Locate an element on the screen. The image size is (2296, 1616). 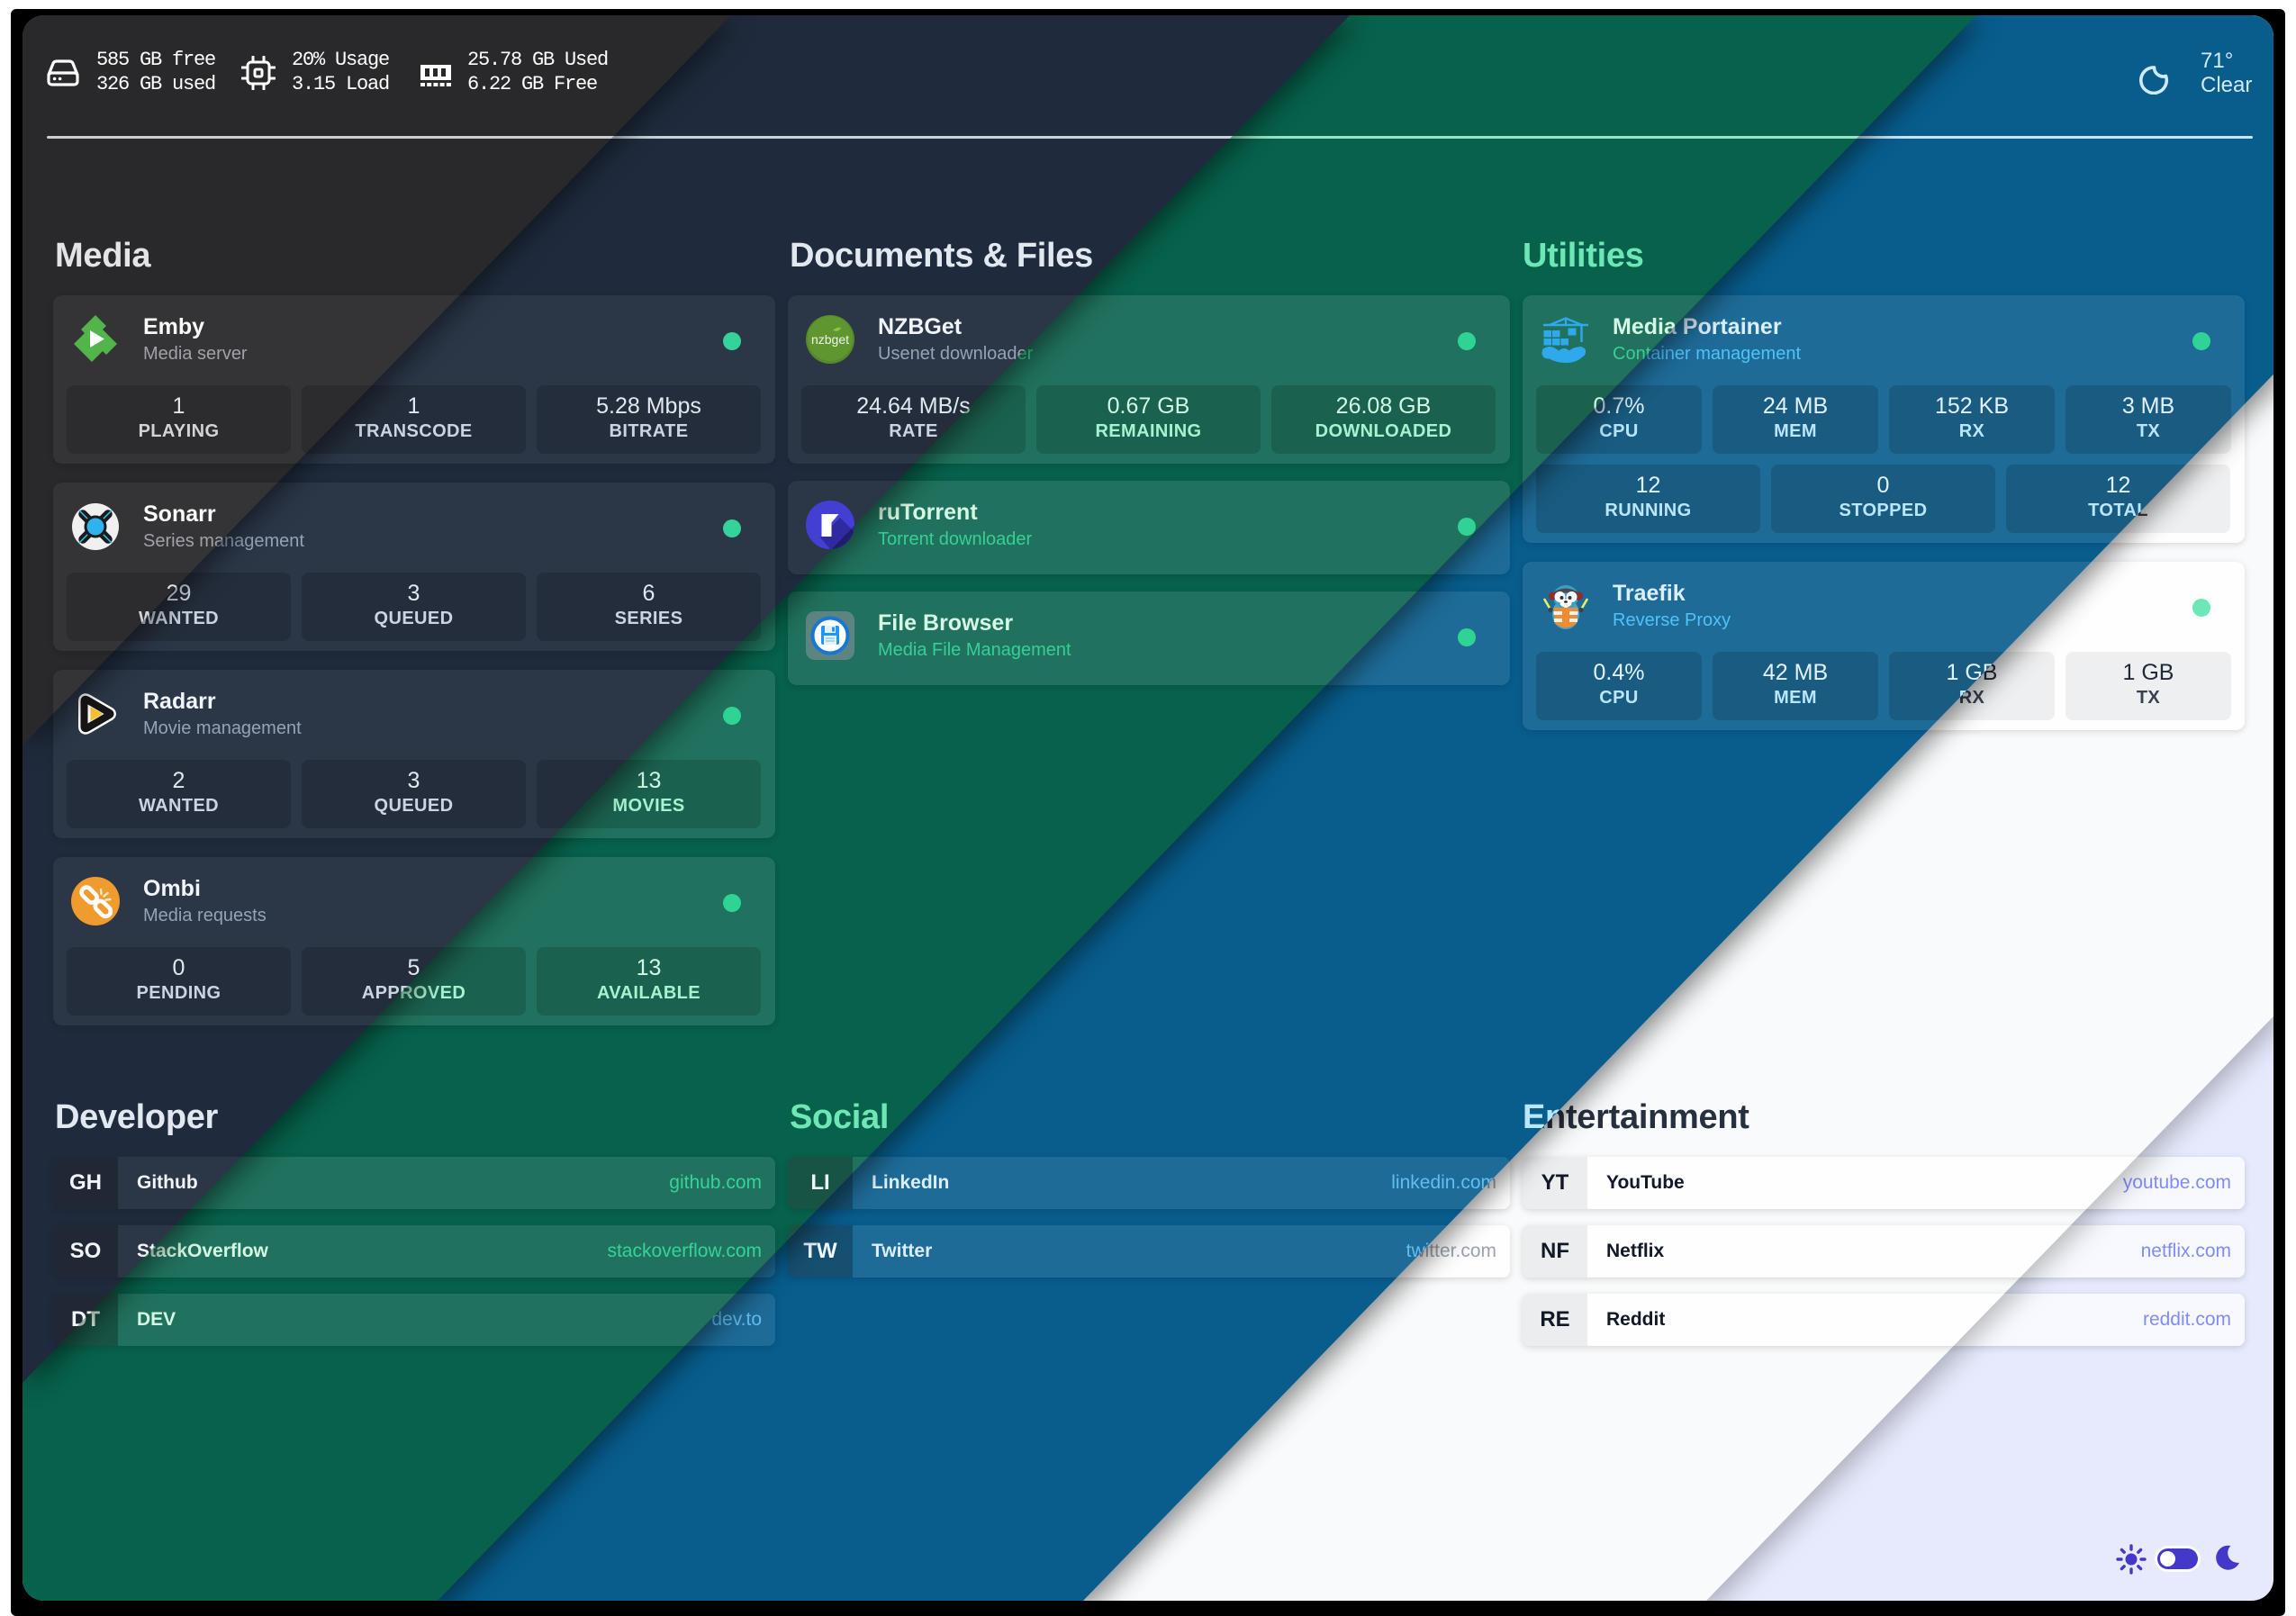
svg-text: nzbget is located at coordinates (830, 339).